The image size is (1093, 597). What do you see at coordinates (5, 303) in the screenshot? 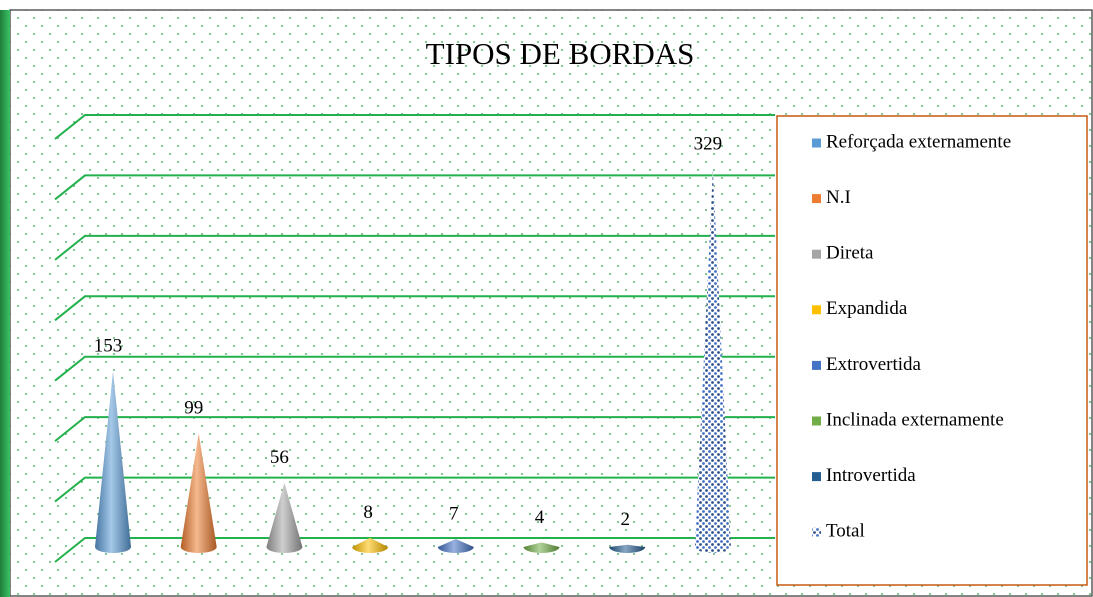
I see `side-stripe` at bounding box center [5, 303].